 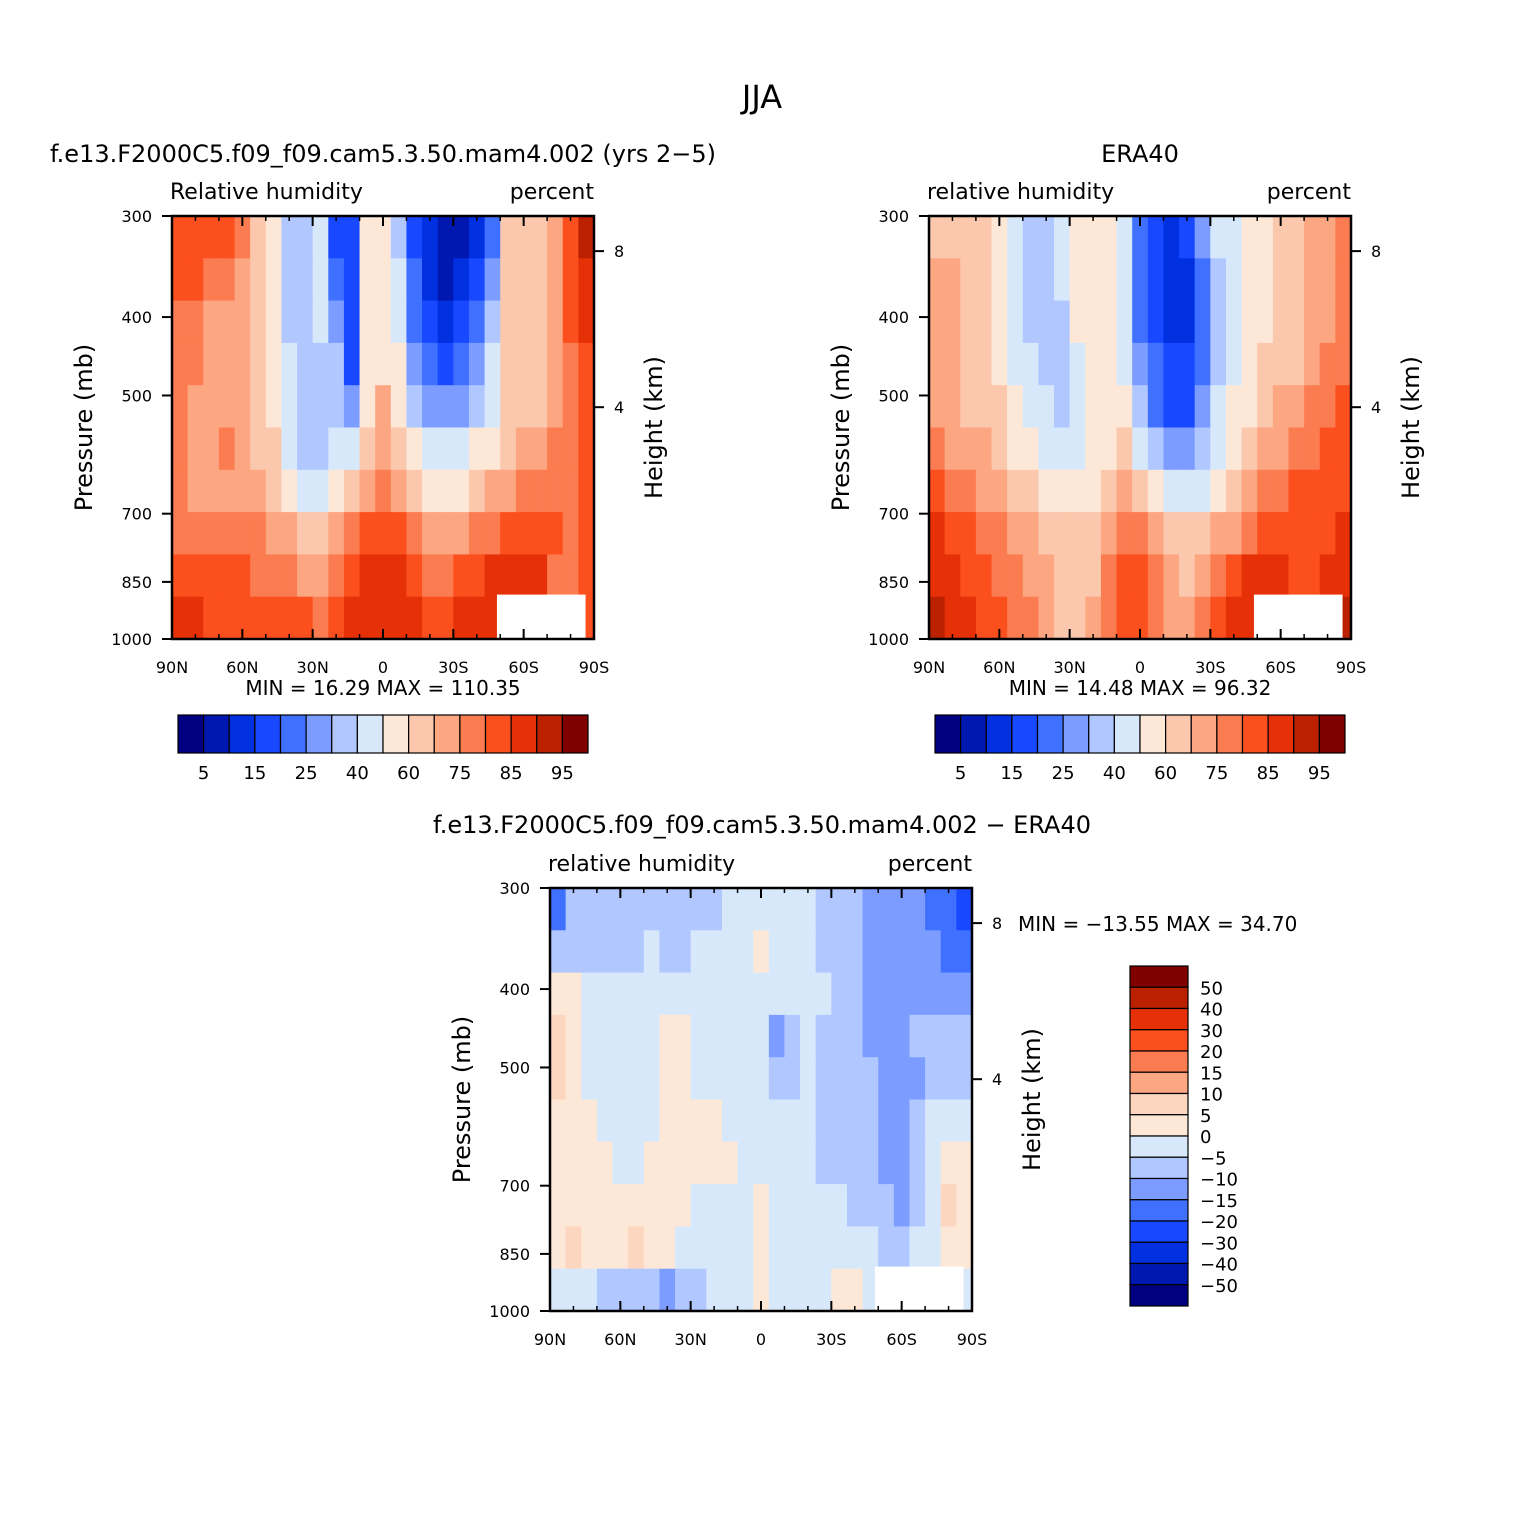 I want to click on panel-left-label: Relative humidity, so click(x=266, y=192).